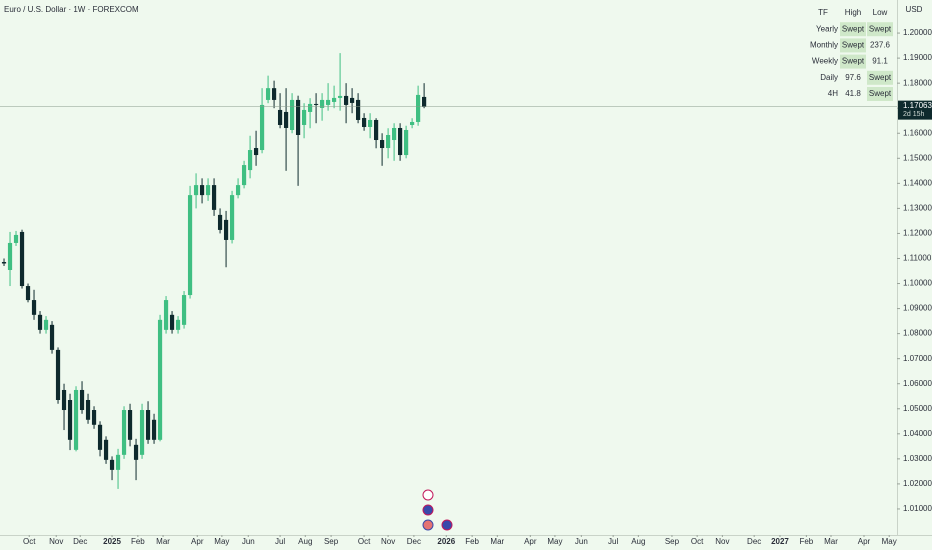 This screenshot has height=550, width=932. What do you see at coordinates (827, 28) in the screenshot?
I see `table-cell: Yearly` at bounding box center [827, 28].